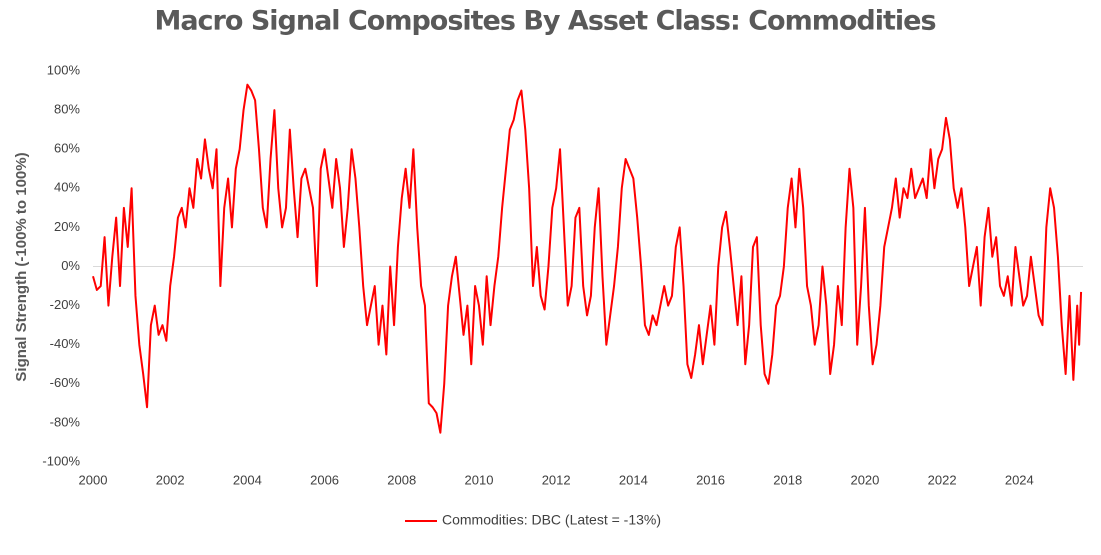 Image resolution: width=1101 pixels, height=555 pixels. Describe the element at coordinates (401, 479) in the screenshot. I see `x-tick-label: 2008` at that location.